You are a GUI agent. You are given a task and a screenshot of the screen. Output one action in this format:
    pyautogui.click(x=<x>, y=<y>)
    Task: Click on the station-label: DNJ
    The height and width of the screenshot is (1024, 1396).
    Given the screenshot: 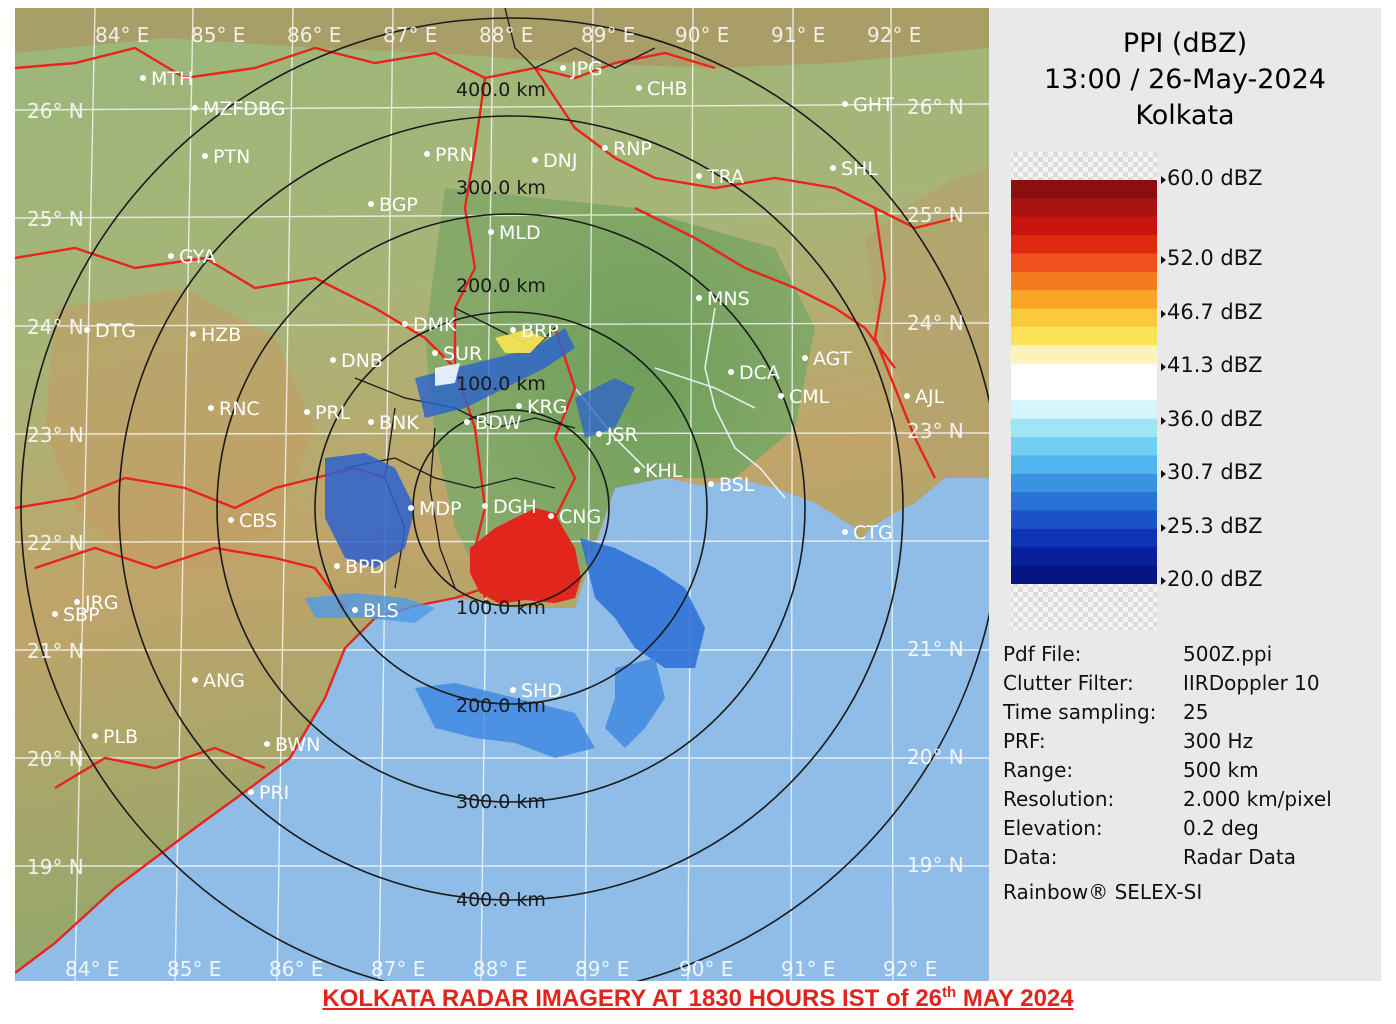 What is the action you would take?
    pyautogui.click(x=560, y=161)
    